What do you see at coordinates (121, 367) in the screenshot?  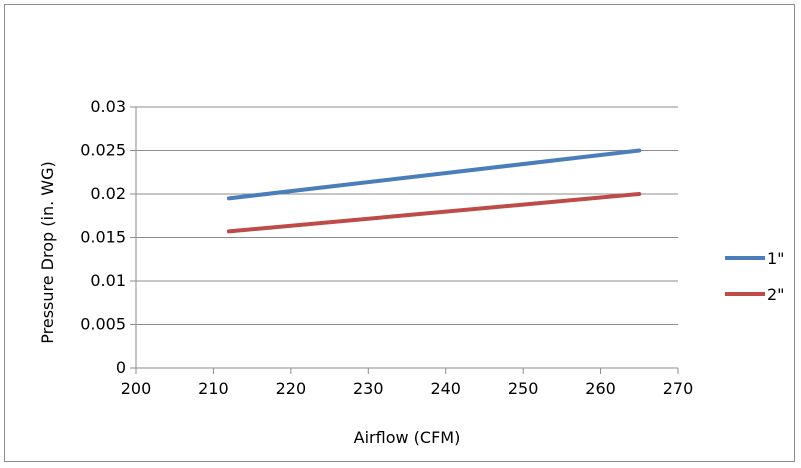 I see `y-tick-label: 0` at bounding box center [121, 367].